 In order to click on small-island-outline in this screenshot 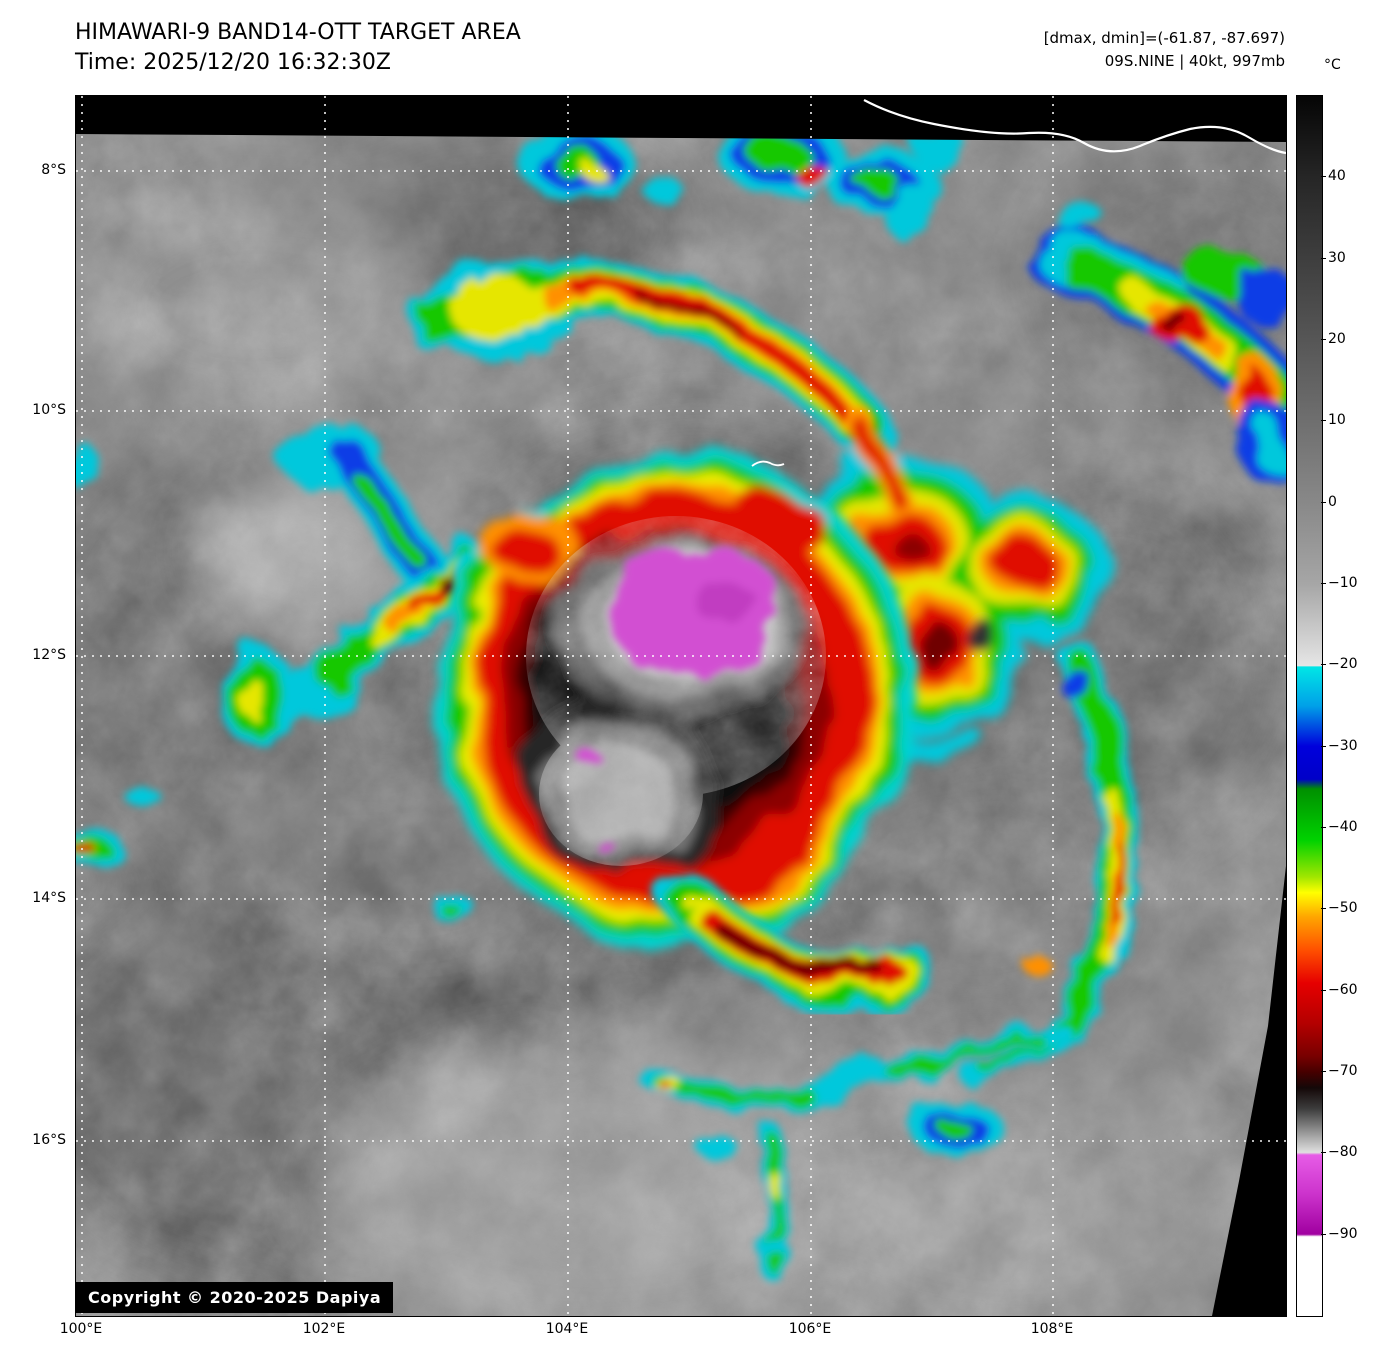, I will do `click(768, 463)`.